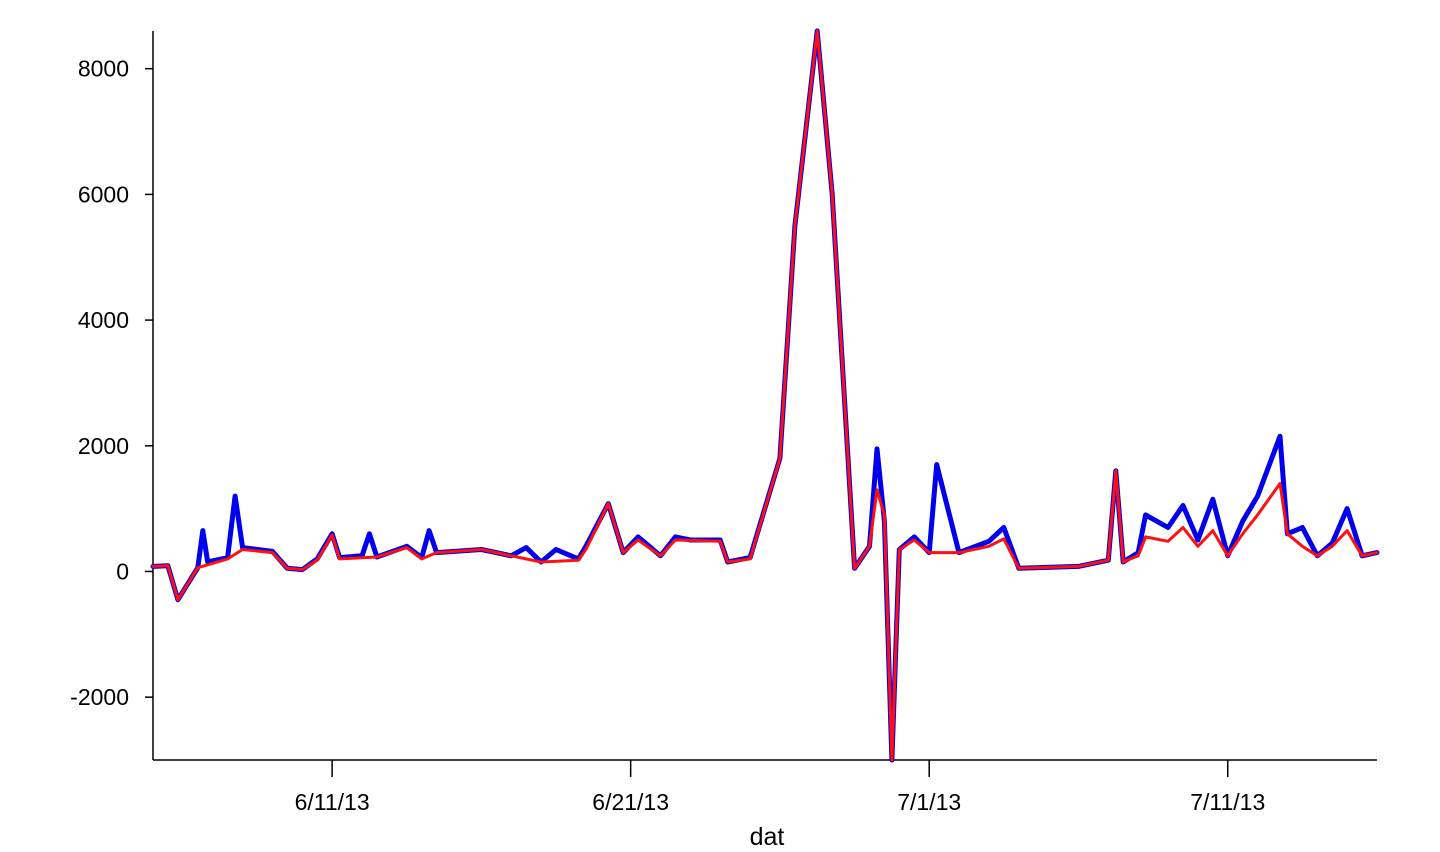 This screenshot has height=852, width=1440. I want to click on y-tick-label: 4000, so click(103, 320).